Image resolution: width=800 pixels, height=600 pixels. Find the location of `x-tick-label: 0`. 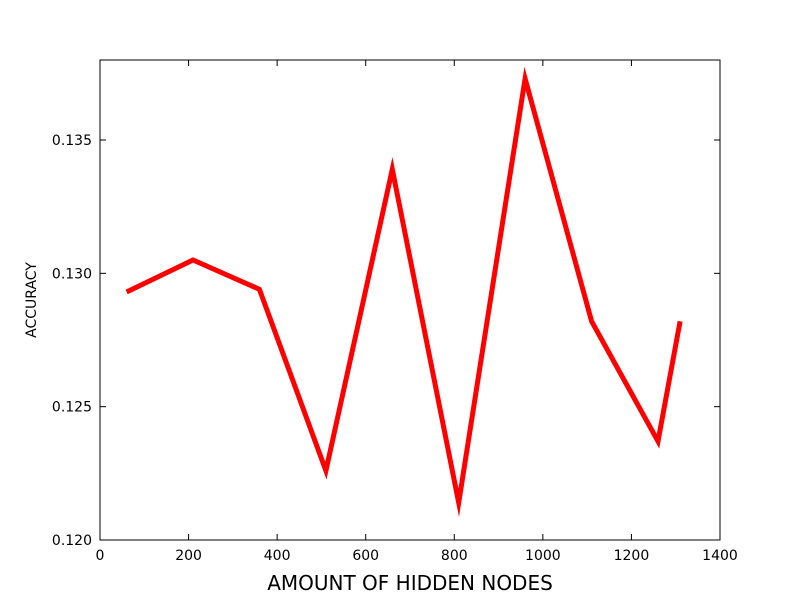

x-tick-label: 0 is located at coordinates (100, 556).